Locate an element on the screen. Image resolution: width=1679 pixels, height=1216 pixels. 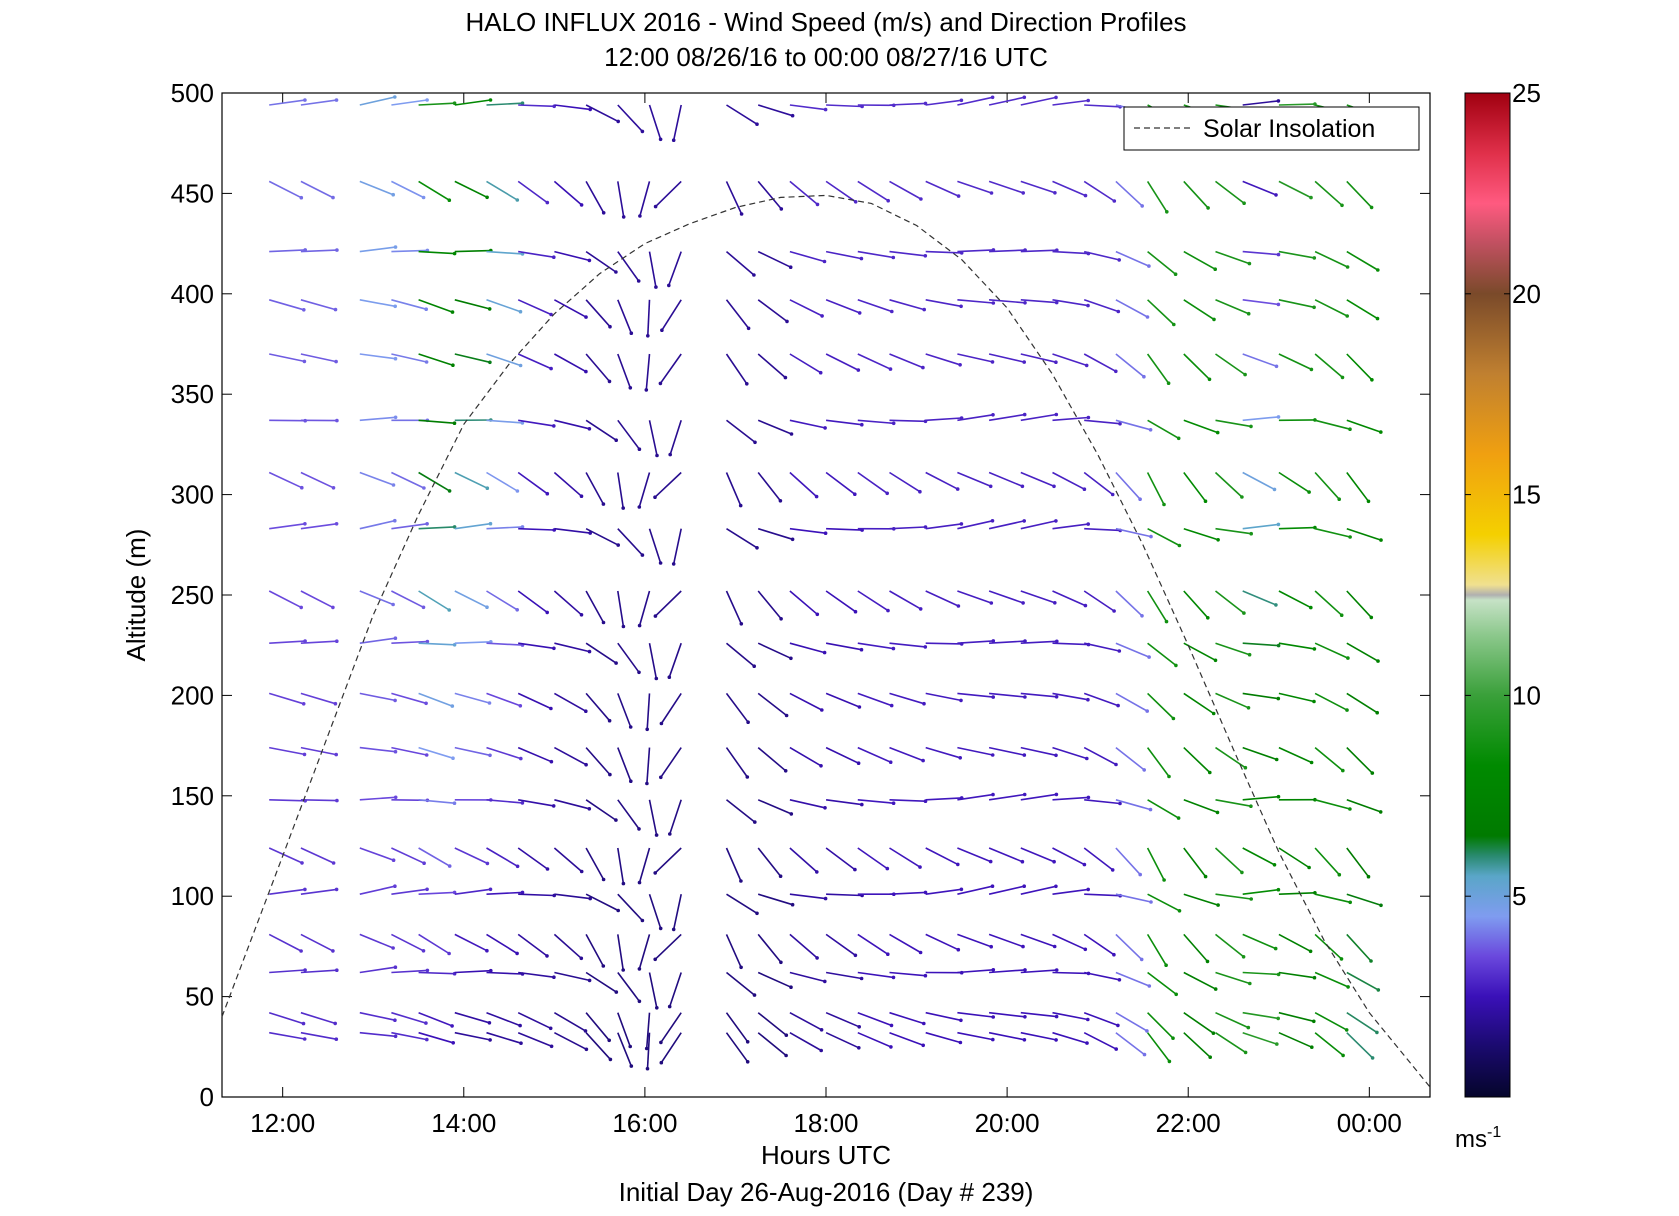
colorbar-ticks: 5 10 15 20 25 is located at coordinates (1503, 494).